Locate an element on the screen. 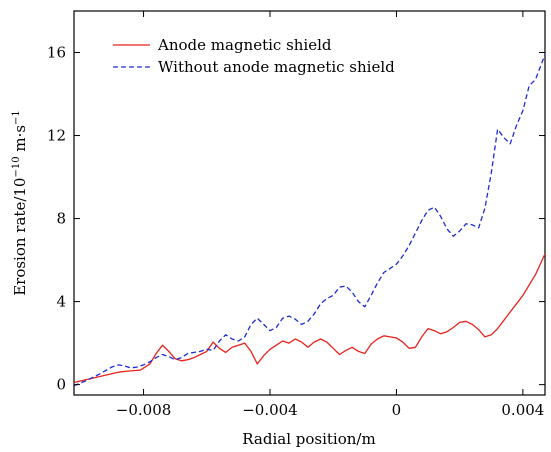 The image size is (551, 452). x-tick-label: −0.008 is located at coordinates (144, 410).